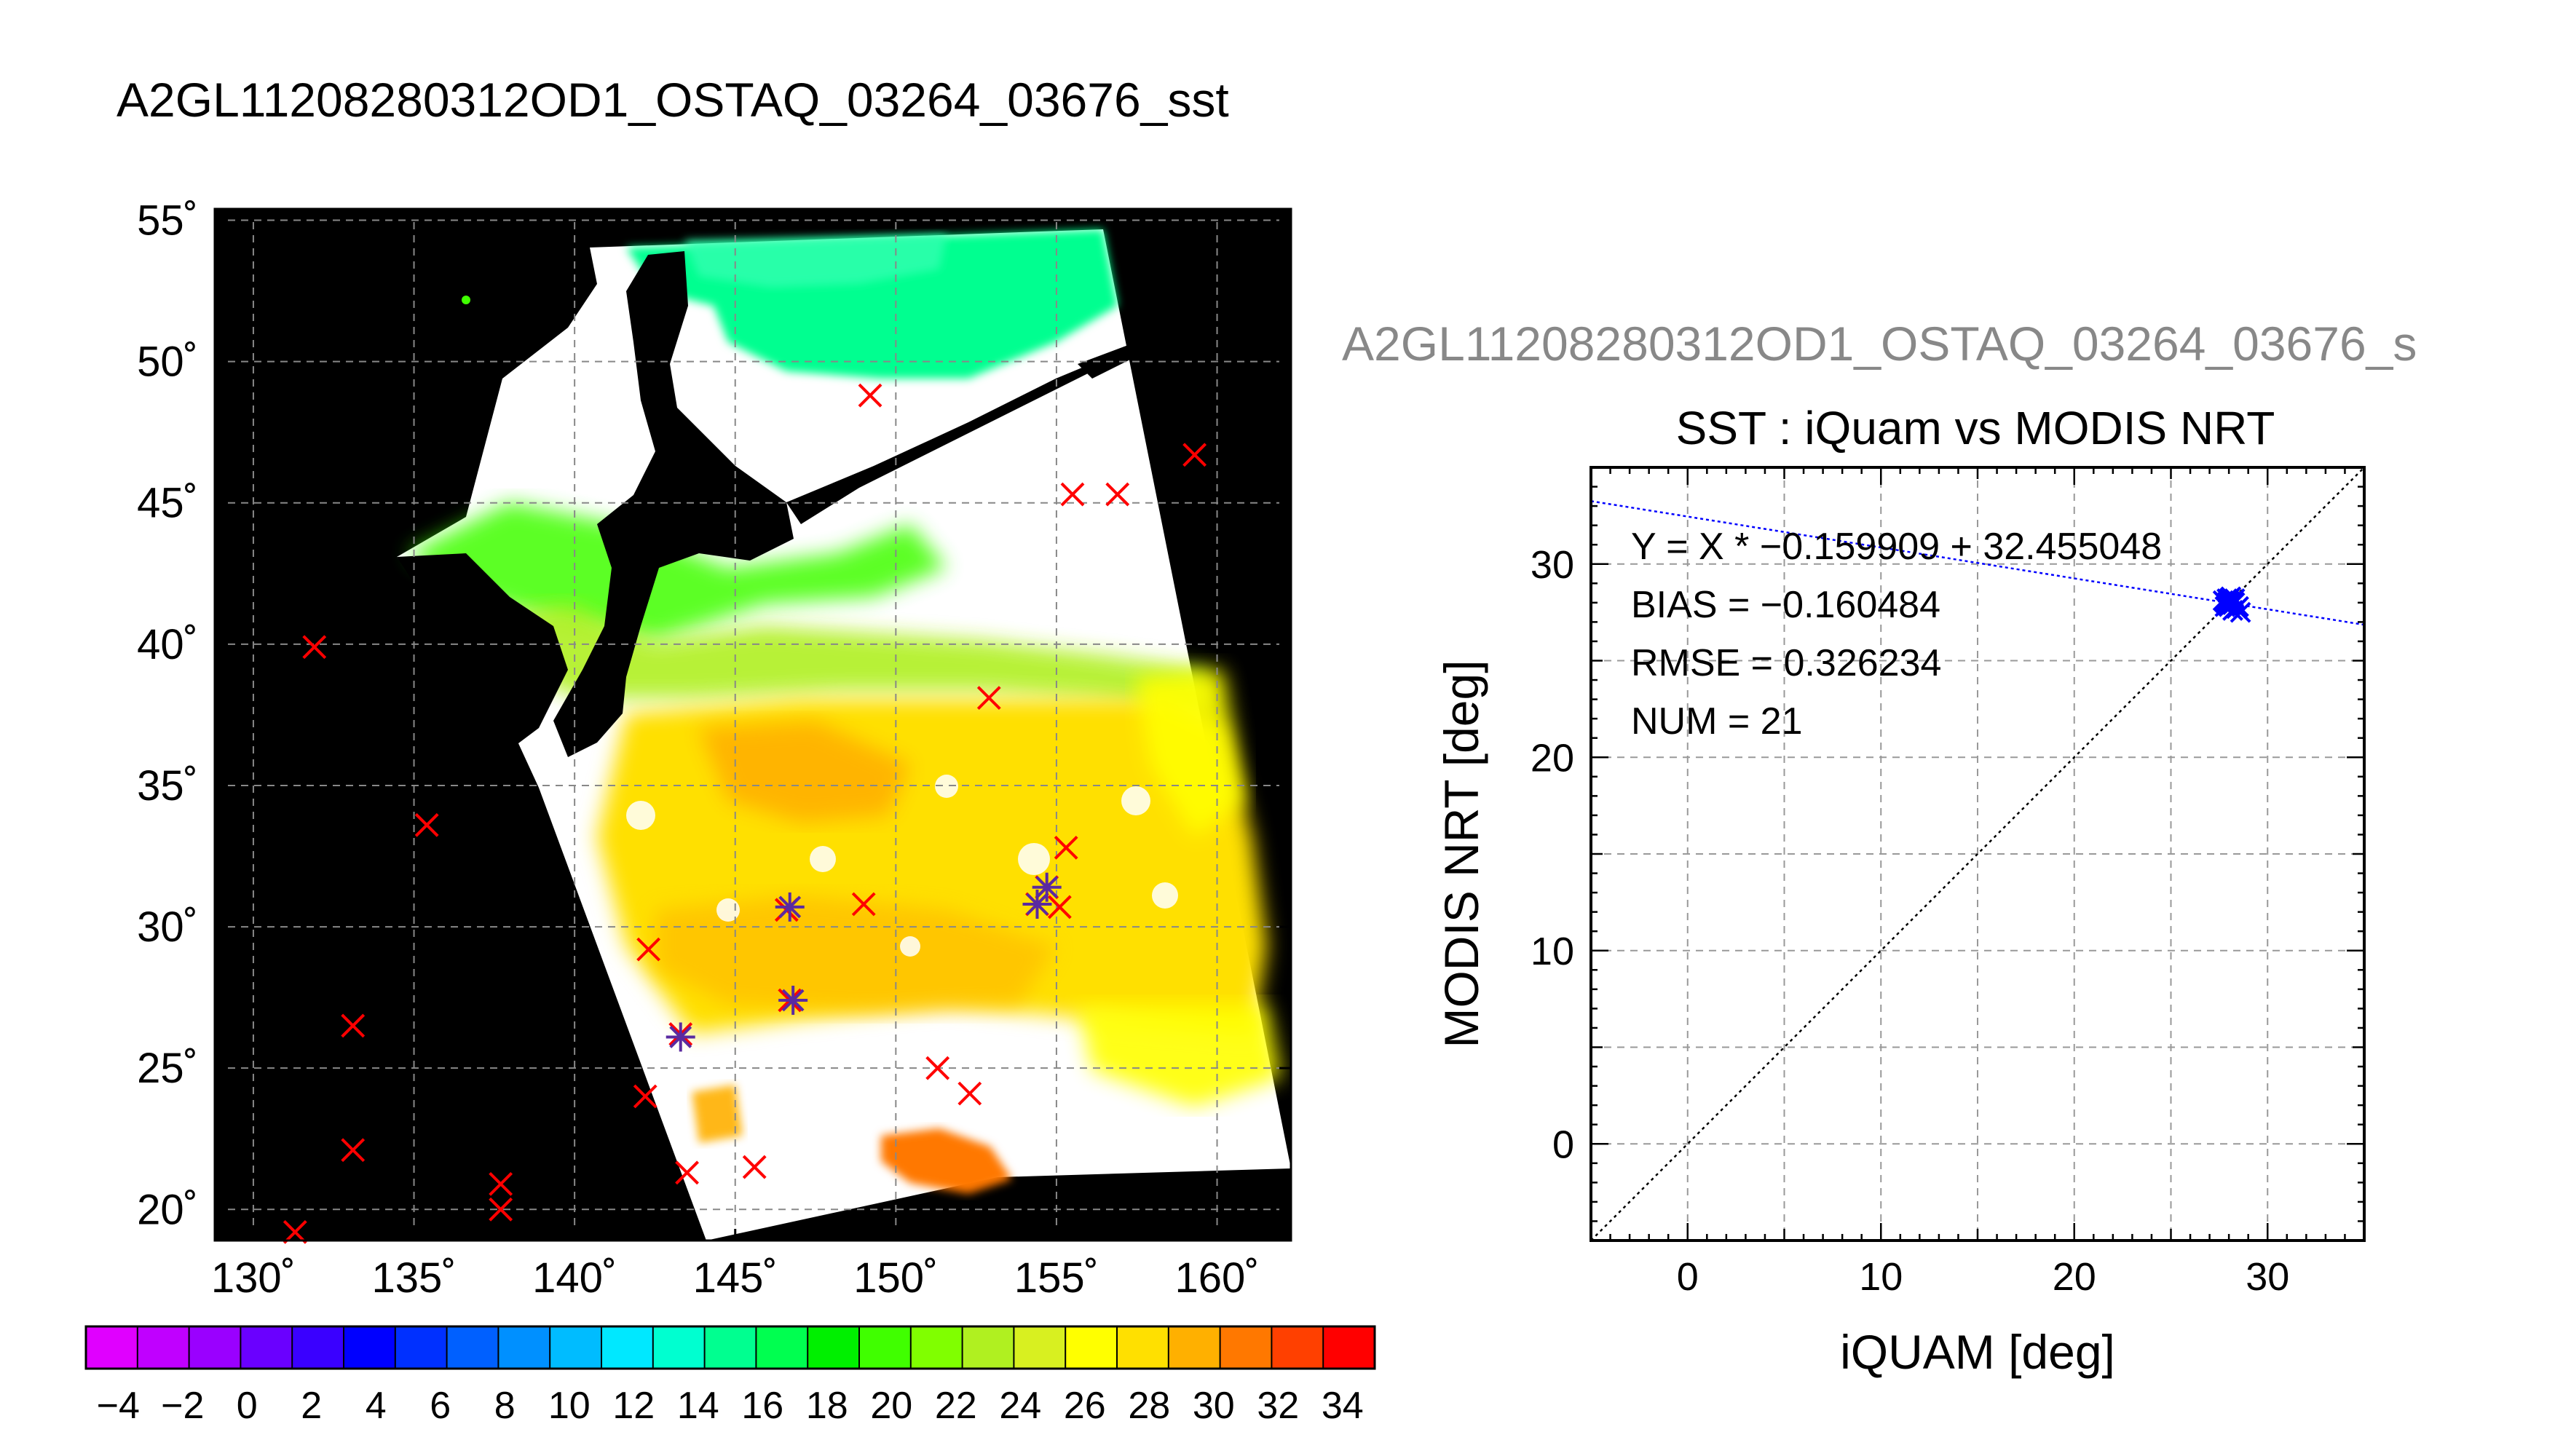  I want to click on latitude-label: 40˚, so click(167, 644).